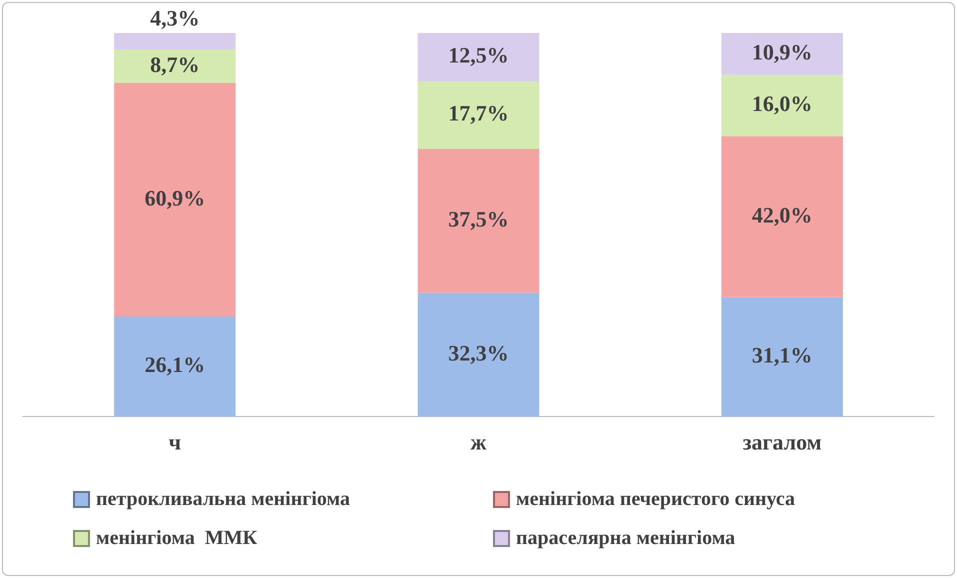 The image size is (957, 578). What do you see at coordinates (782, 441) in the screenshot?
I see `x-tick-label: загалом` at bounding box center [782, 441].